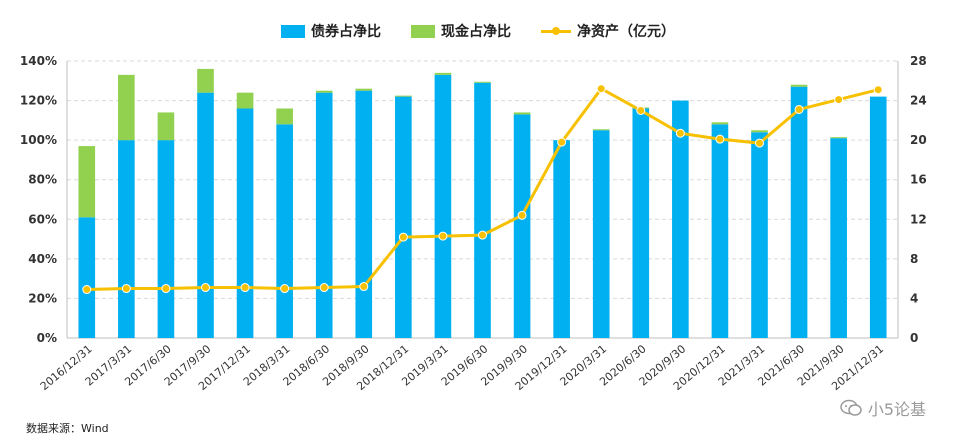  What do you see at coordinates (556, 31) in the screenshot?
I see `legend-swatch-nav` at bounding box center [556, 31].